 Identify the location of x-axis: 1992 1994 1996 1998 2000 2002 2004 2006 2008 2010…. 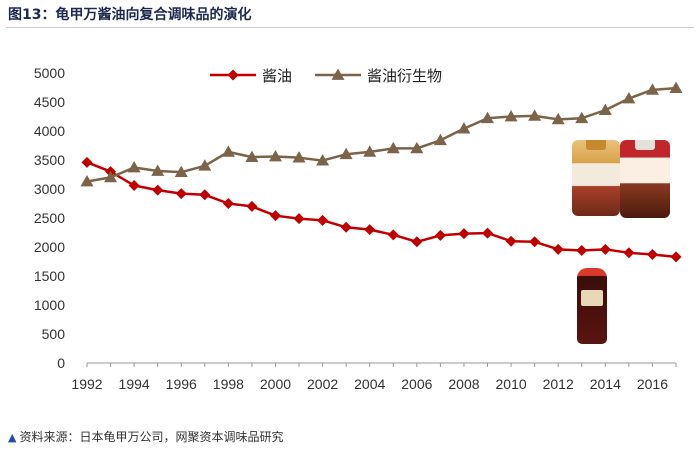
(374, 377).